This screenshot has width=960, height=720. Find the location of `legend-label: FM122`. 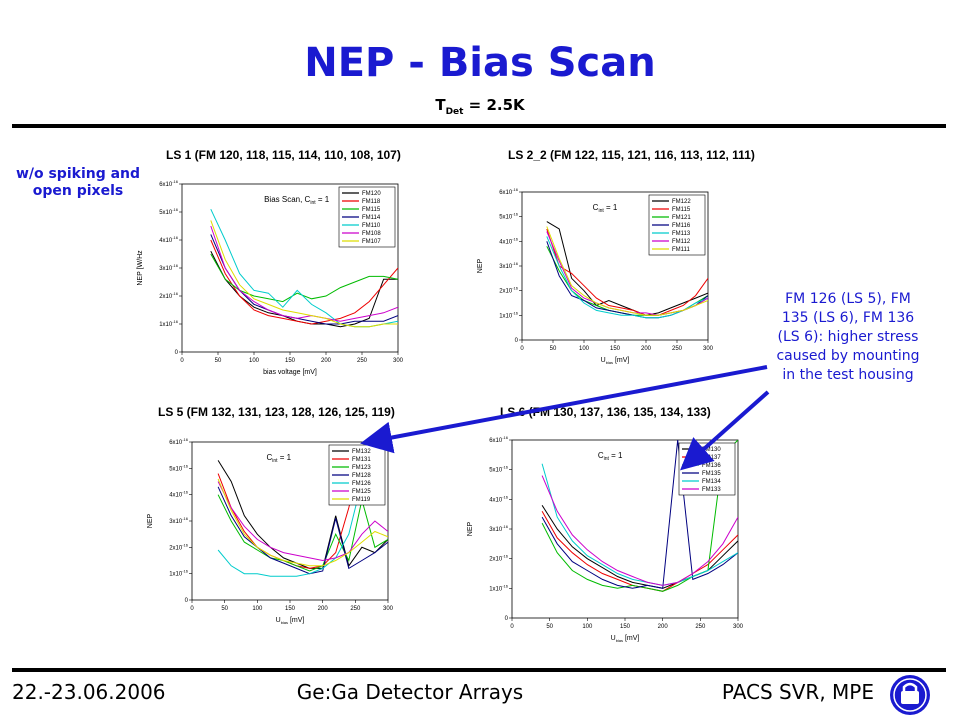

legend-label: FM122 is located at coordinates (681, 202).